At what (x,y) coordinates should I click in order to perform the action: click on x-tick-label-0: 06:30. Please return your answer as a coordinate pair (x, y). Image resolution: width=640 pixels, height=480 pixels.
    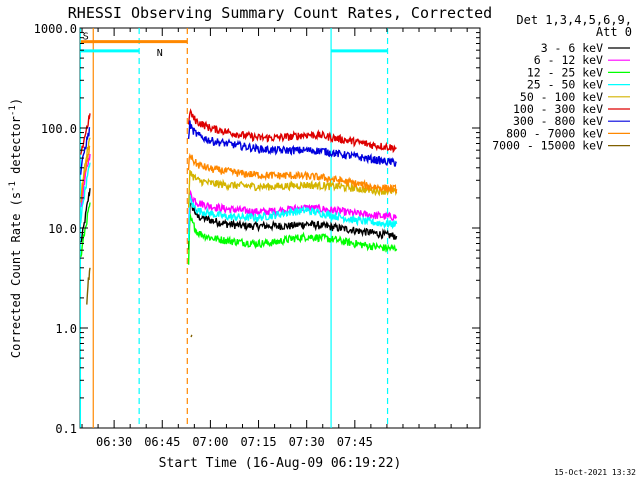
    Looking at the image, I should click on (114, 442).